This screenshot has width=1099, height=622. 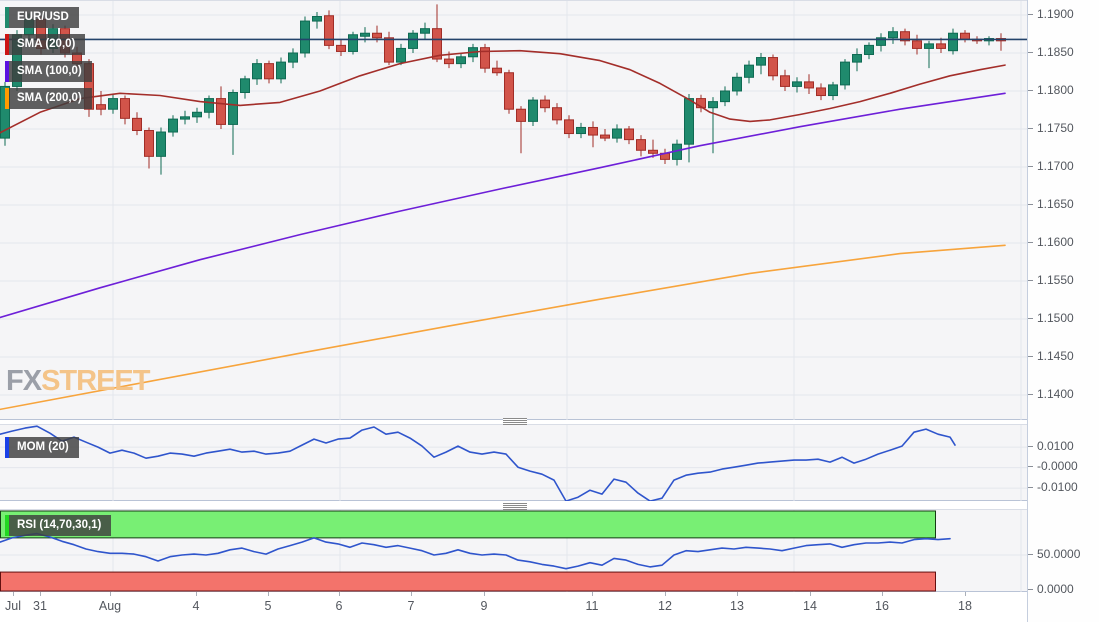 I want to click on axis-label-text: 1.1550, so click(x=1055, y=280).